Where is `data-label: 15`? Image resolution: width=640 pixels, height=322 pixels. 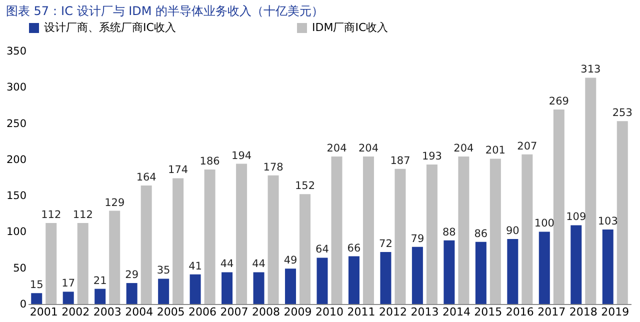 data-label: 15 is located at coordinates (37, 285).